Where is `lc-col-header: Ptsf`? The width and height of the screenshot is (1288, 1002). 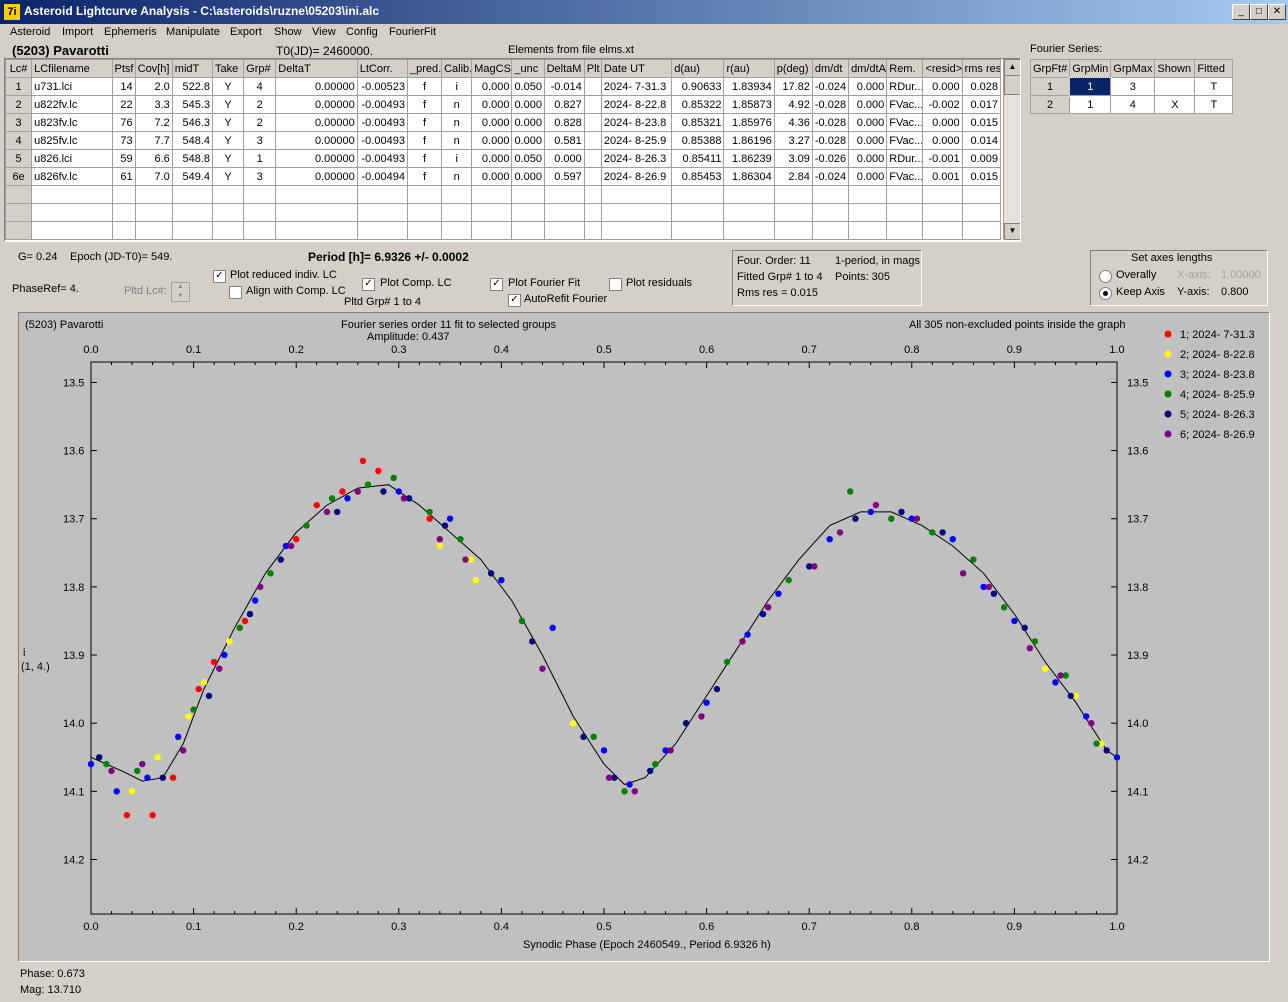
lc-col-header: Ptsf is located at coordinates (123, 68).